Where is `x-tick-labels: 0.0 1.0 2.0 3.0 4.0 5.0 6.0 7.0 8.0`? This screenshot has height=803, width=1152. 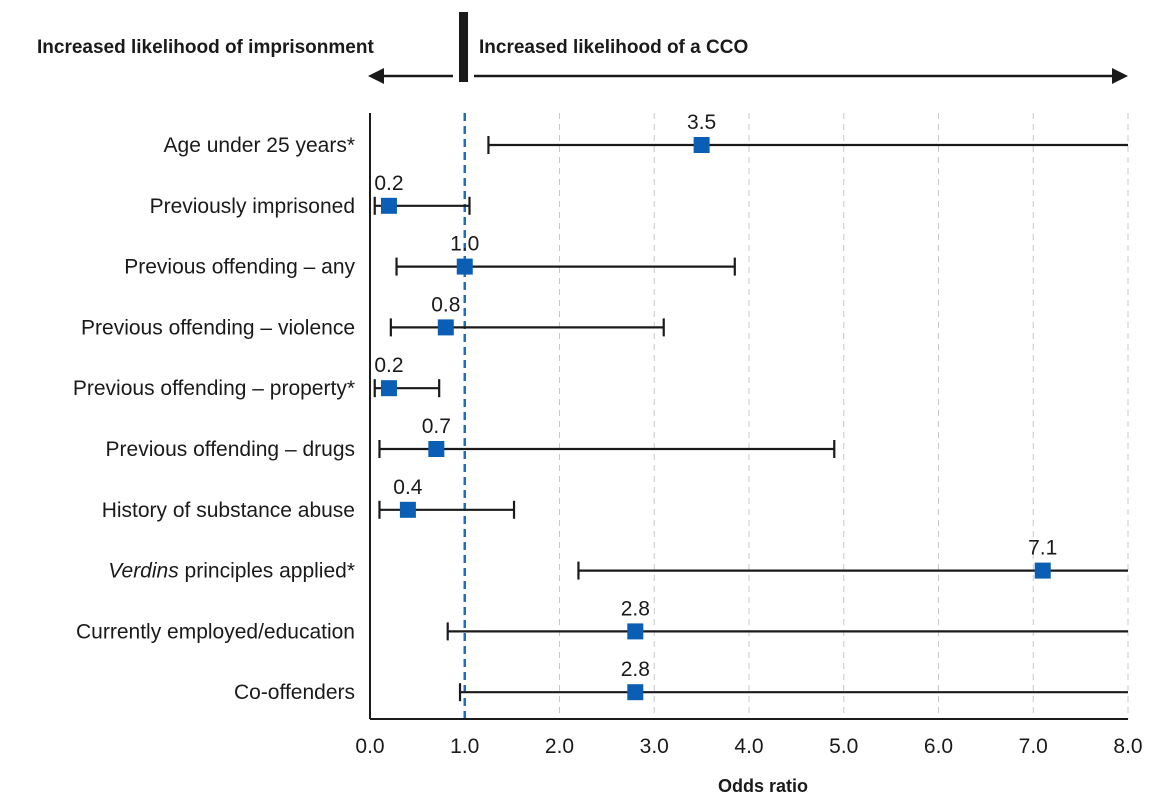
x-tick-labels: 0.0 1.0 2.0 3.0 4.0 5.0 6.0 7.0 8.0 is located at coordinates (748, 746).